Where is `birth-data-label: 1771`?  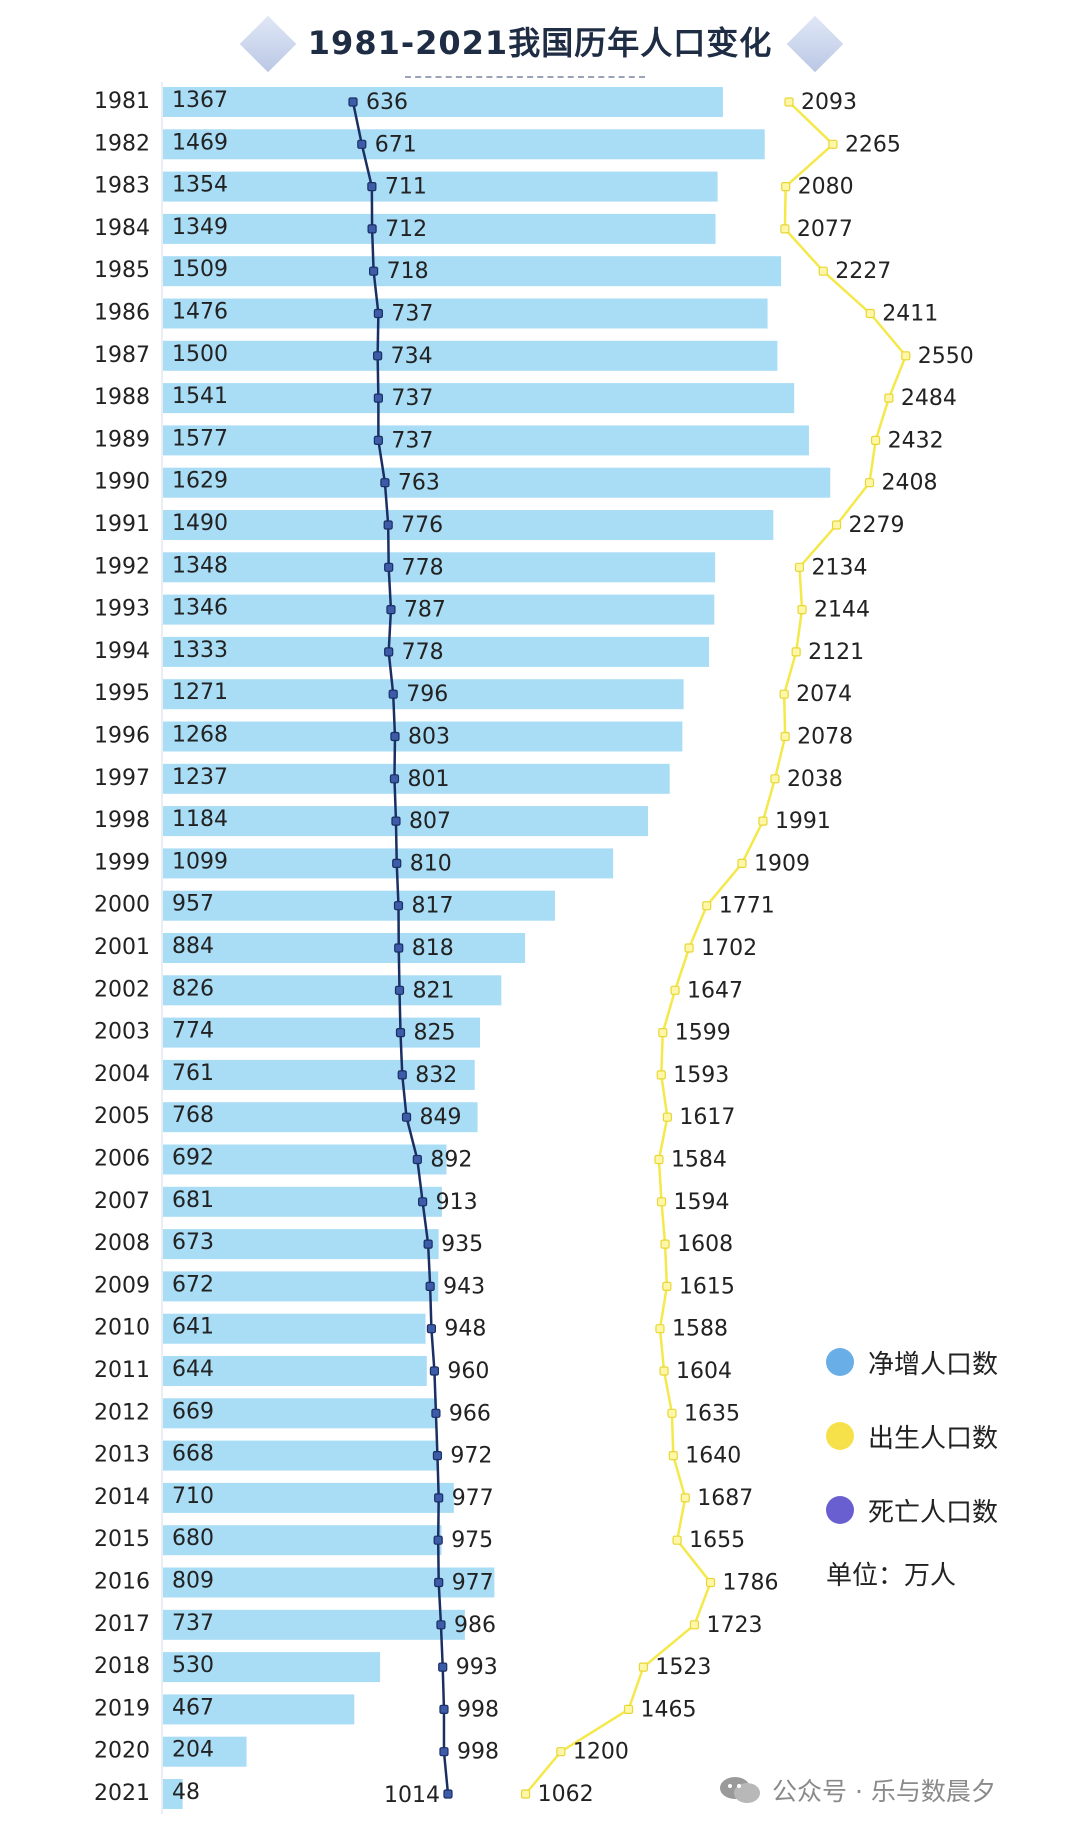 birth-data-label: 1771 is located at coordinates (747, 906).